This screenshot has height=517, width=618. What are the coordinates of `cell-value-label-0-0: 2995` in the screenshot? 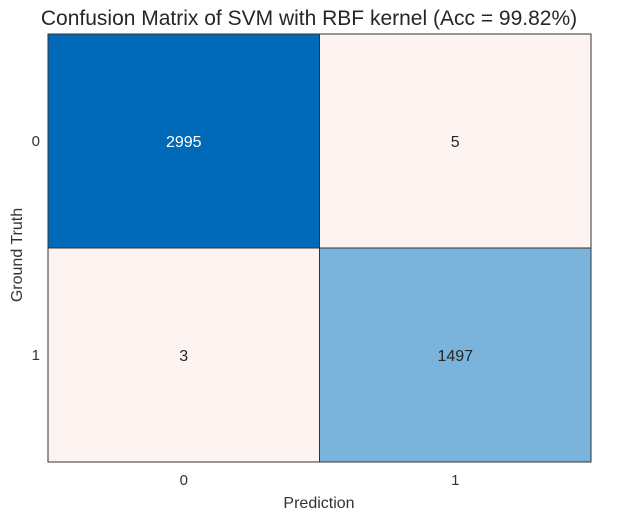 It's located at (184, 142).